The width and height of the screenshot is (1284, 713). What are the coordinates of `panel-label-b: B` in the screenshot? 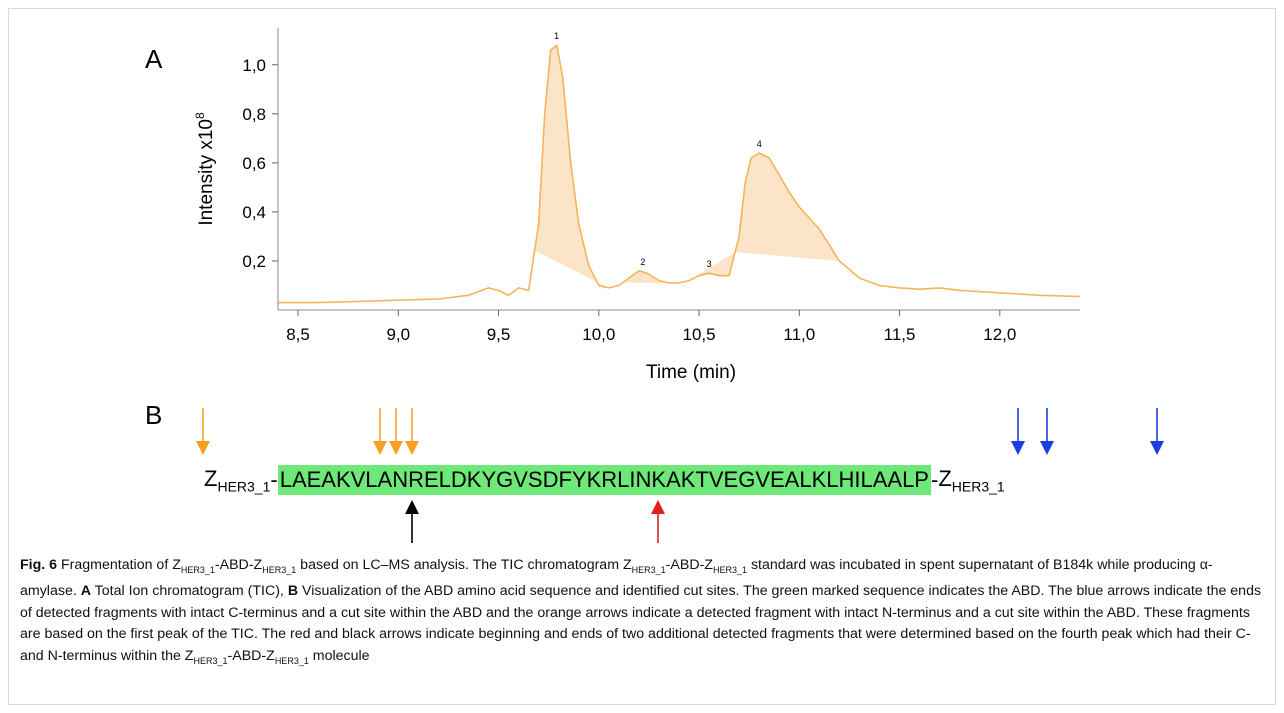 It's located at (154, 415).